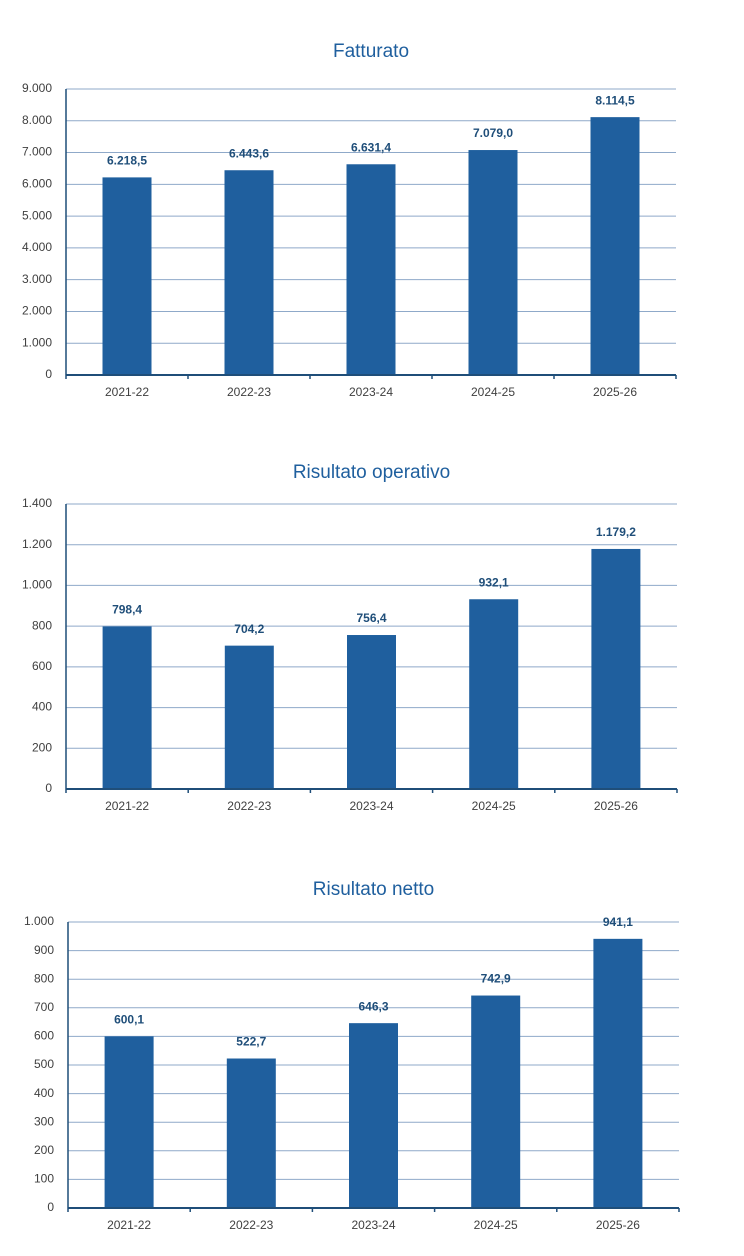 This screenshot has width=744, height=1256. Describe the element at coordinates (37, 120) in the screenshot. I see `y-tick-label: 8.000` at that location.